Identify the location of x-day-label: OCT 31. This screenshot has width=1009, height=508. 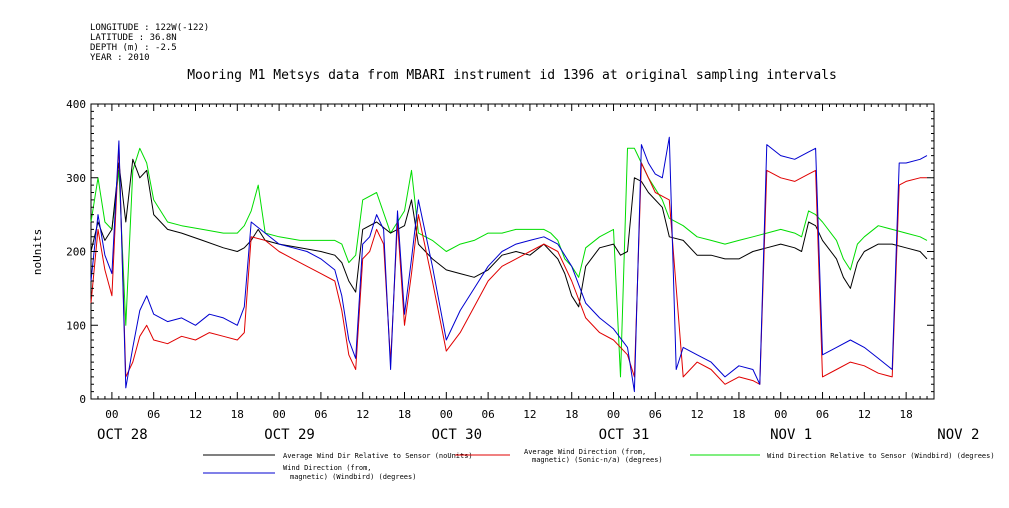
(624, 435).